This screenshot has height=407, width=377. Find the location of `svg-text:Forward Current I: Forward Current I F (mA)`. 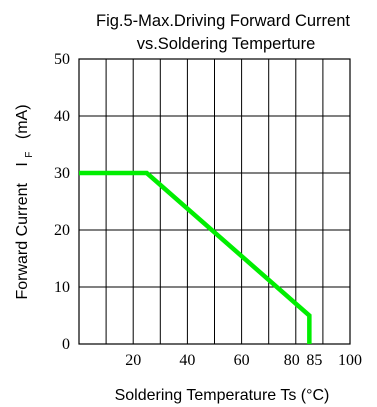

svg-text:Forward Current I: Forward Current I F (mA) is located at coordinates (25, 201).